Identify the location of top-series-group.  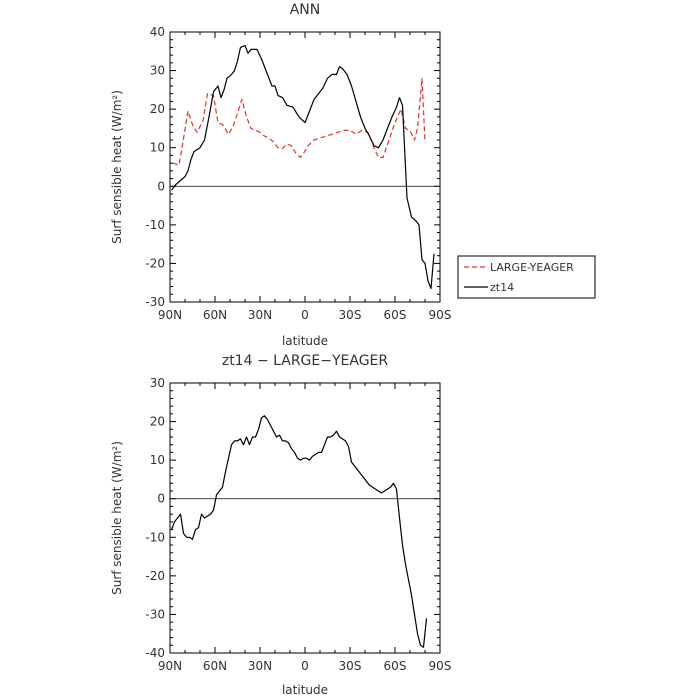
(303, 167).